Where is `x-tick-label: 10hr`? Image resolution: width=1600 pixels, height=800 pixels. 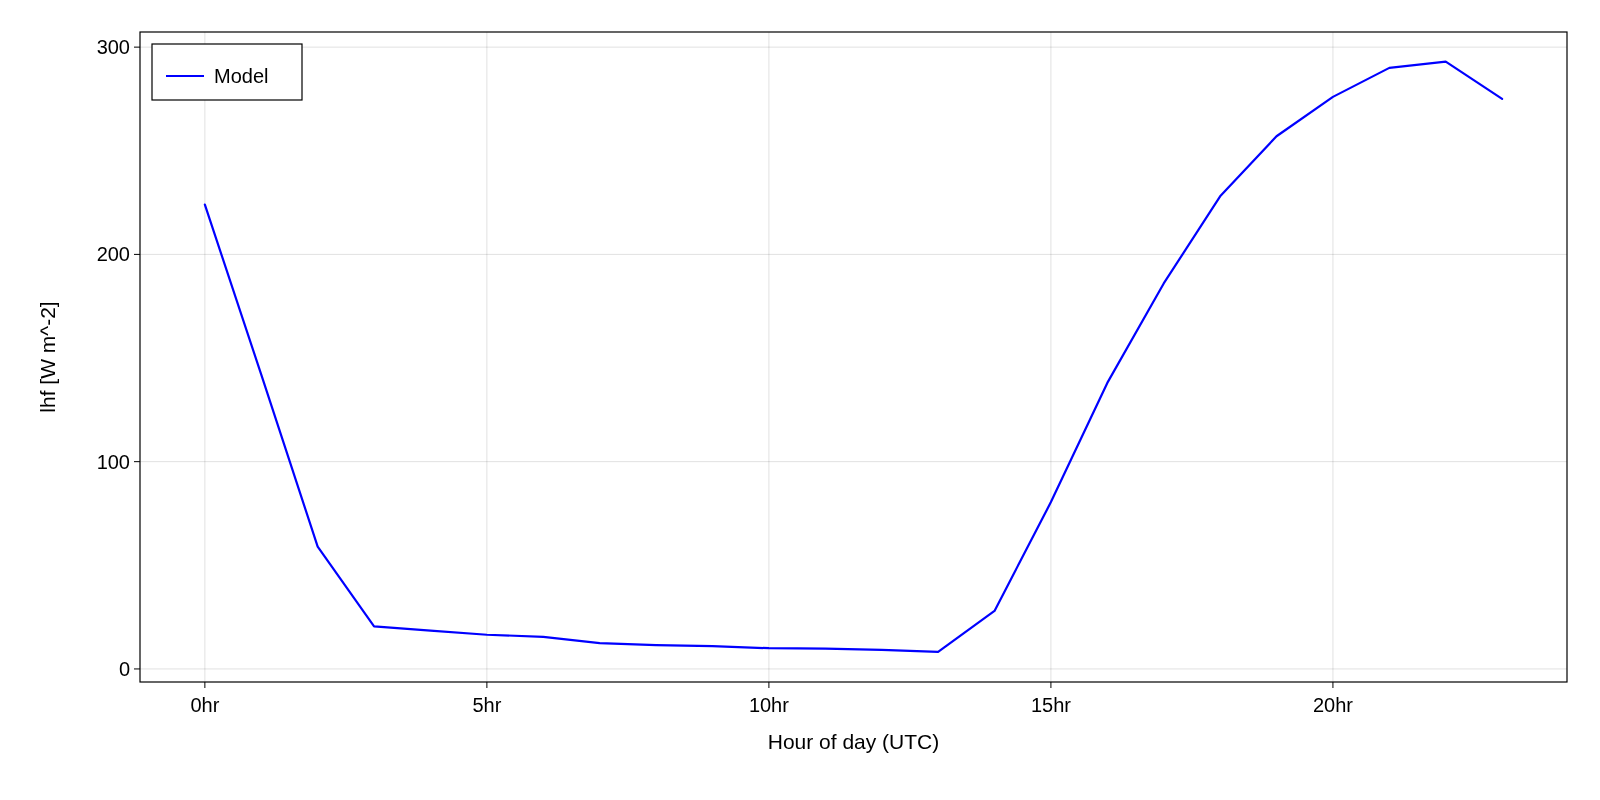
x-tick-label: 10hr is located at coordinates (769, 705).